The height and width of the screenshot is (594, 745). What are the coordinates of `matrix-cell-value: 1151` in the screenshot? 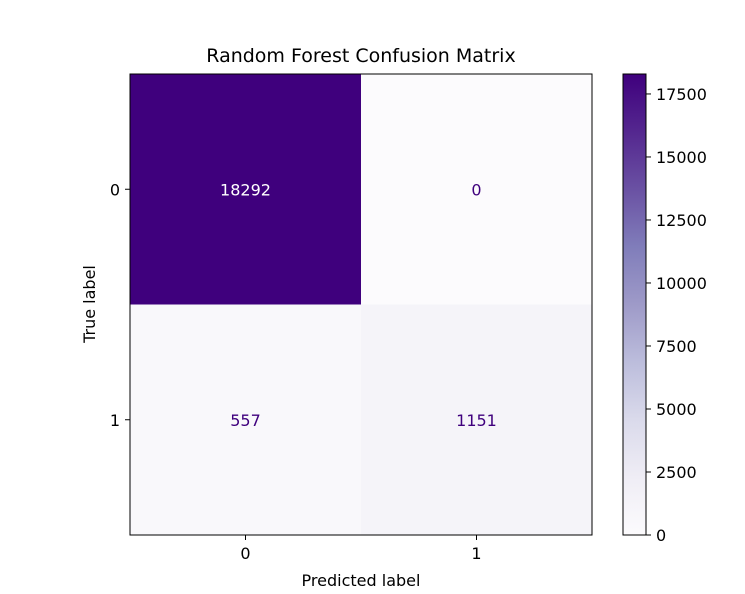 It's located at (476, 420).